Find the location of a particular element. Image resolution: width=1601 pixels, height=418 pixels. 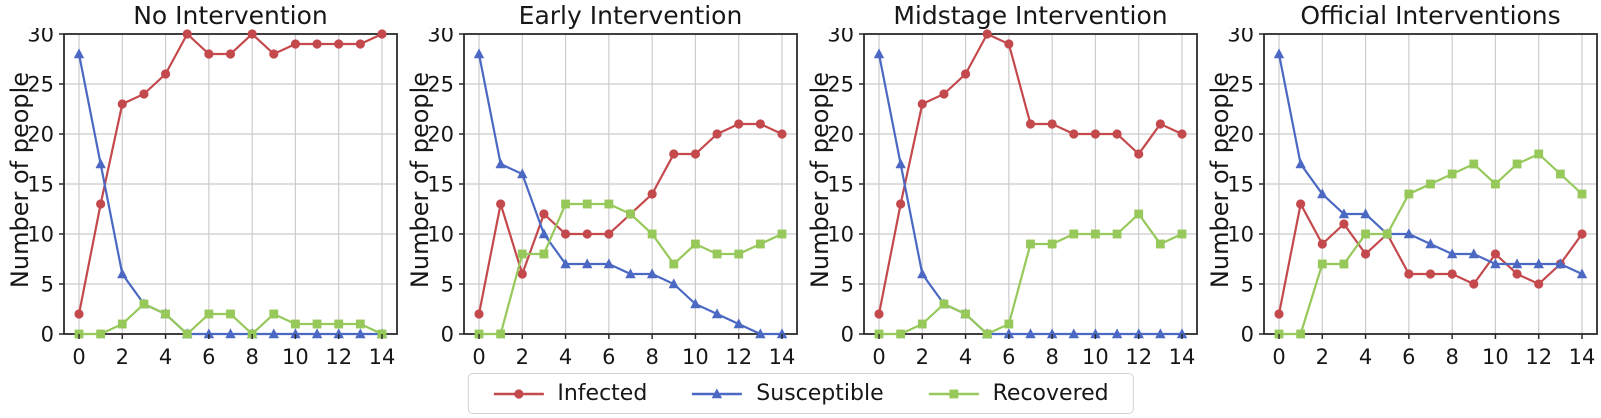

legend-item-infected: Infected is located at coordinates (569, 393).